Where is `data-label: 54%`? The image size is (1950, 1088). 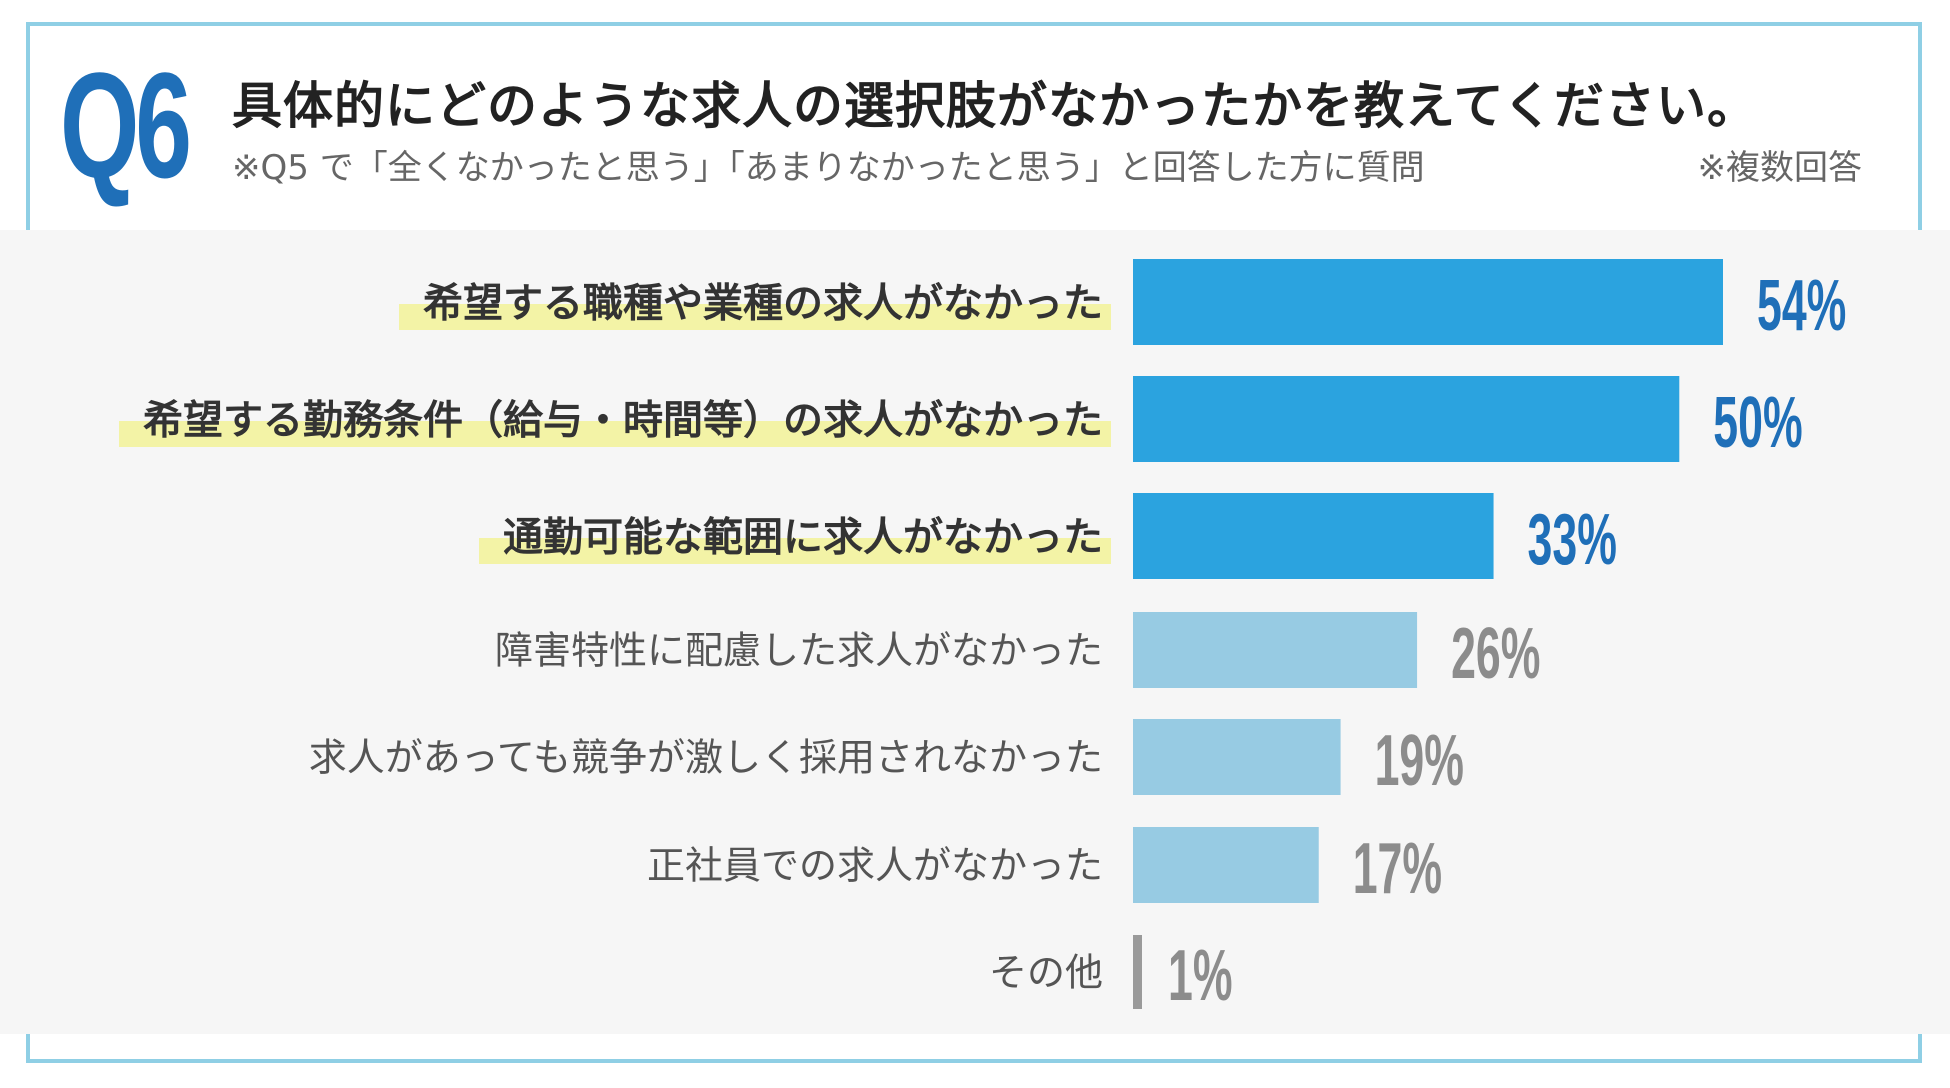
data-label: 54% is located at coordinates (1801, 305).